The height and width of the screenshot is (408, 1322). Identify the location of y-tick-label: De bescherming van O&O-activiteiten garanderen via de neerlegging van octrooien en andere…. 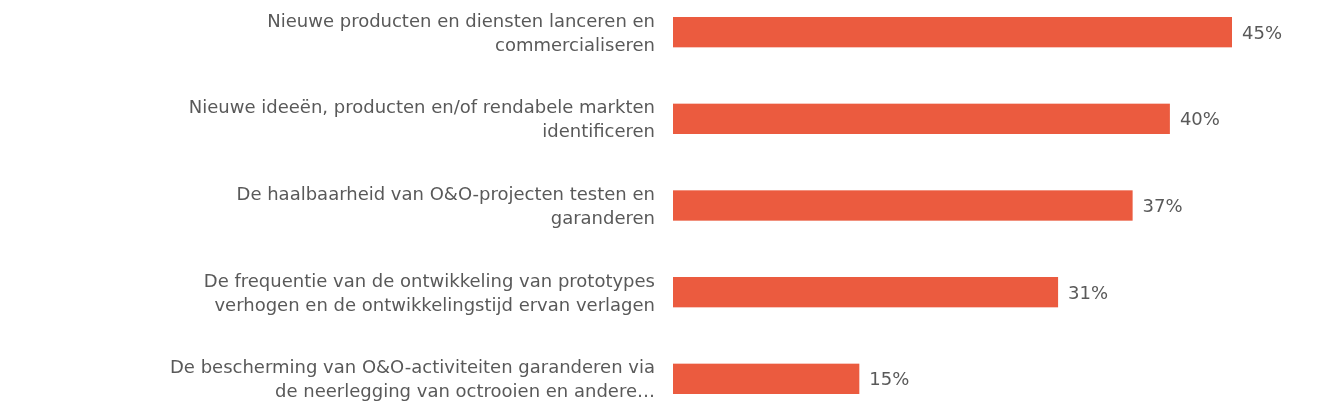
(412, 379).